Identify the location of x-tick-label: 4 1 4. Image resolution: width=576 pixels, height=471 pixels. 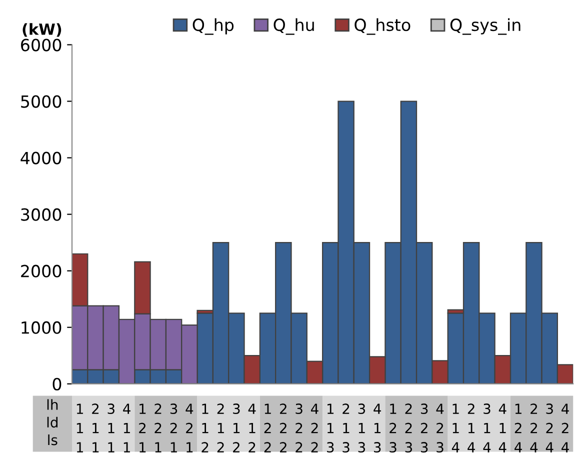
(502, 428).